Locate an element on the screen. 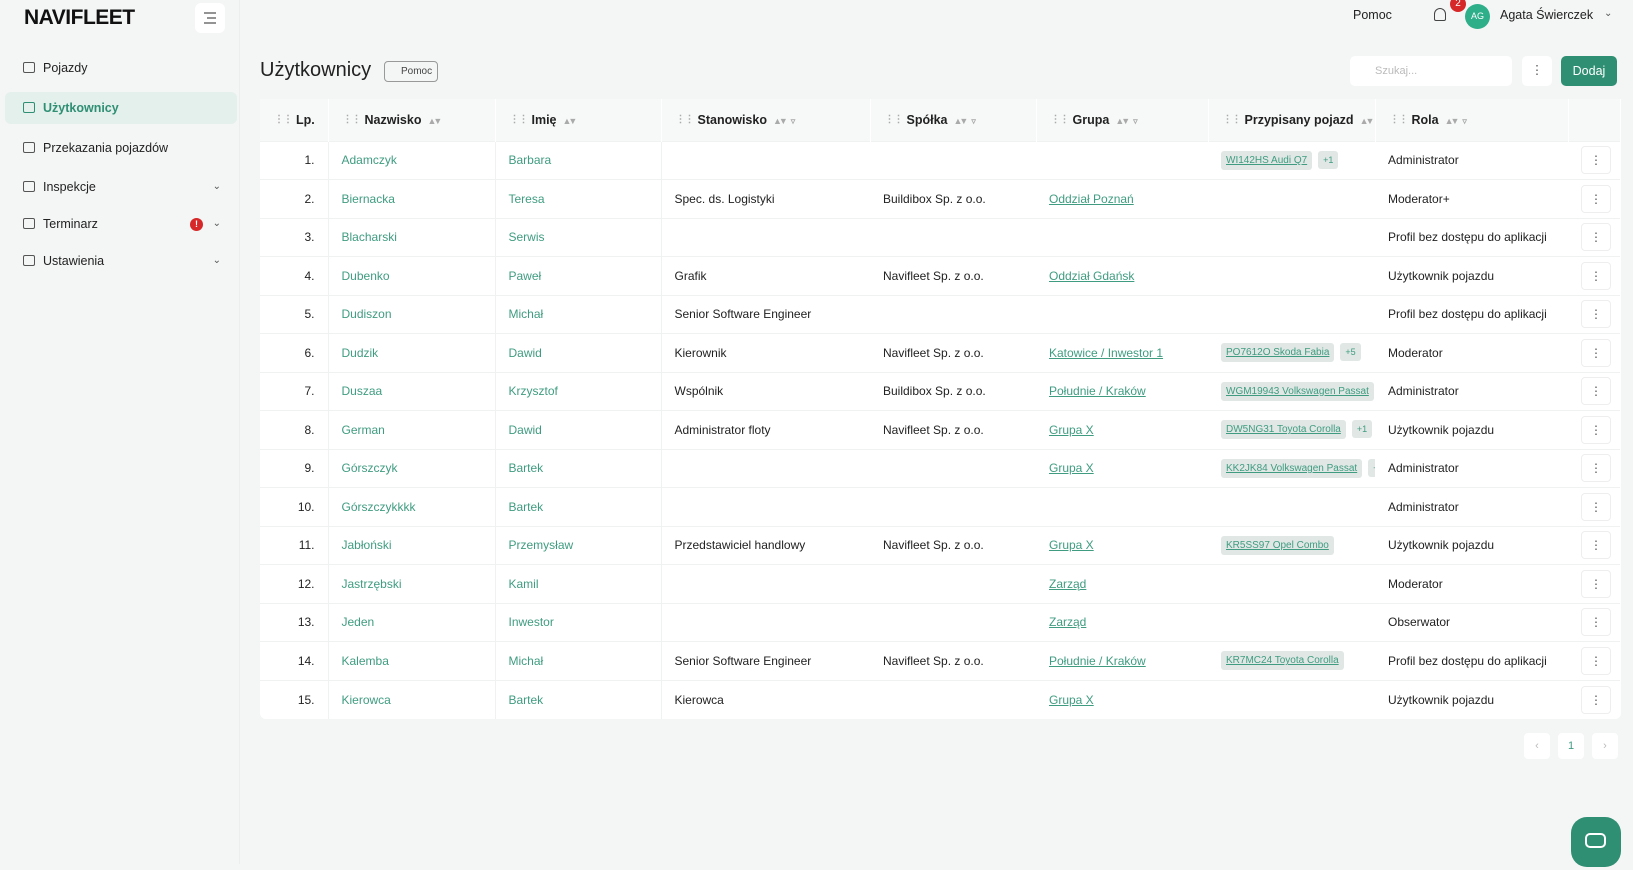 The image size is (1633, 870). column-header: ⋮⋮ Lp. is located at coordinates (294, 120).